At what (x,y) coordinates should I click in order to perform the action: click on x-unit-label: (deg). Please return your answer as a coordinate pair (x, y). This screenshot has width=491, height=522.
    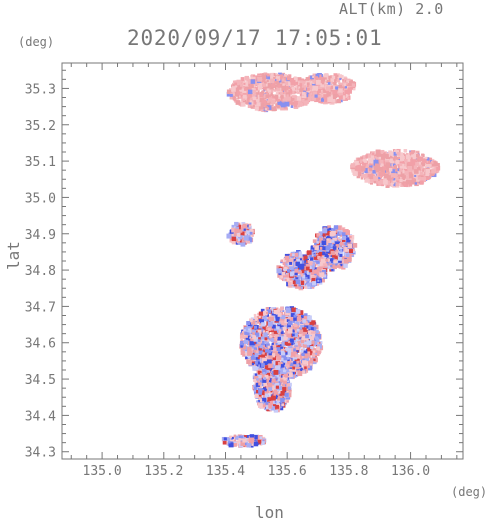
    Looking at the image, I should click on (469, 492).